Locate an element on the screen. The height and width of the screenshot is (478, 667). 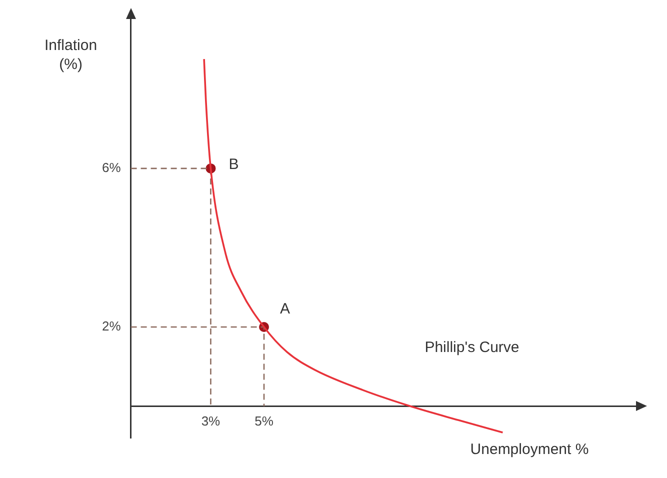
x-axis-title: Unemployment % is located at coordinates (529, 450).